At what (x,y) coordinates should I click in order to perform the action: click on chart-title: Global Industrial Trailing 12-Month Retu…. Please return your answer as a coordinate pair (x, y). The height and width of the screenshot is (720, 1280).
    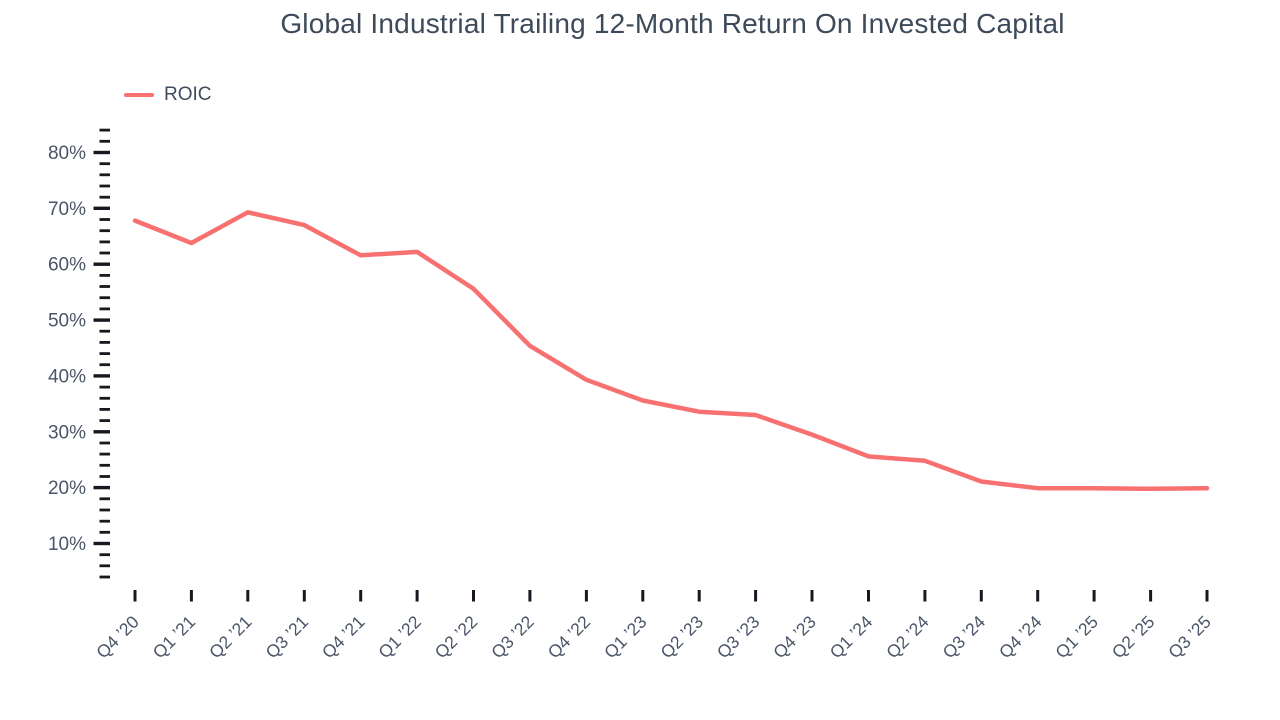
    Looking at the image, I should click on (672, 23).